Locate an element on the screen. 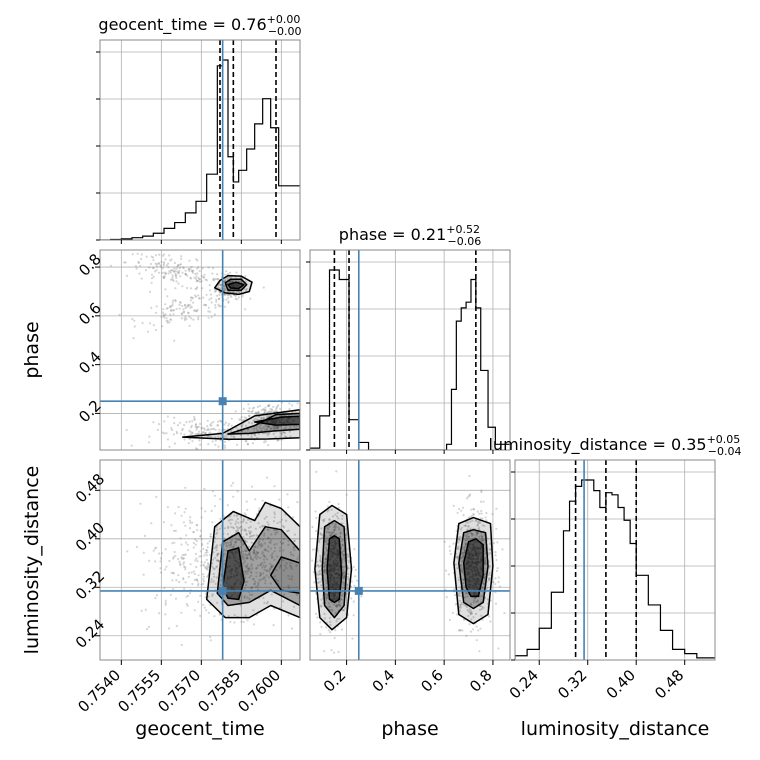 The image size is (760, 760). histogram-panel-phase: phase = 0.21+0.52 −0.06 is located at coordinates (408, 337).